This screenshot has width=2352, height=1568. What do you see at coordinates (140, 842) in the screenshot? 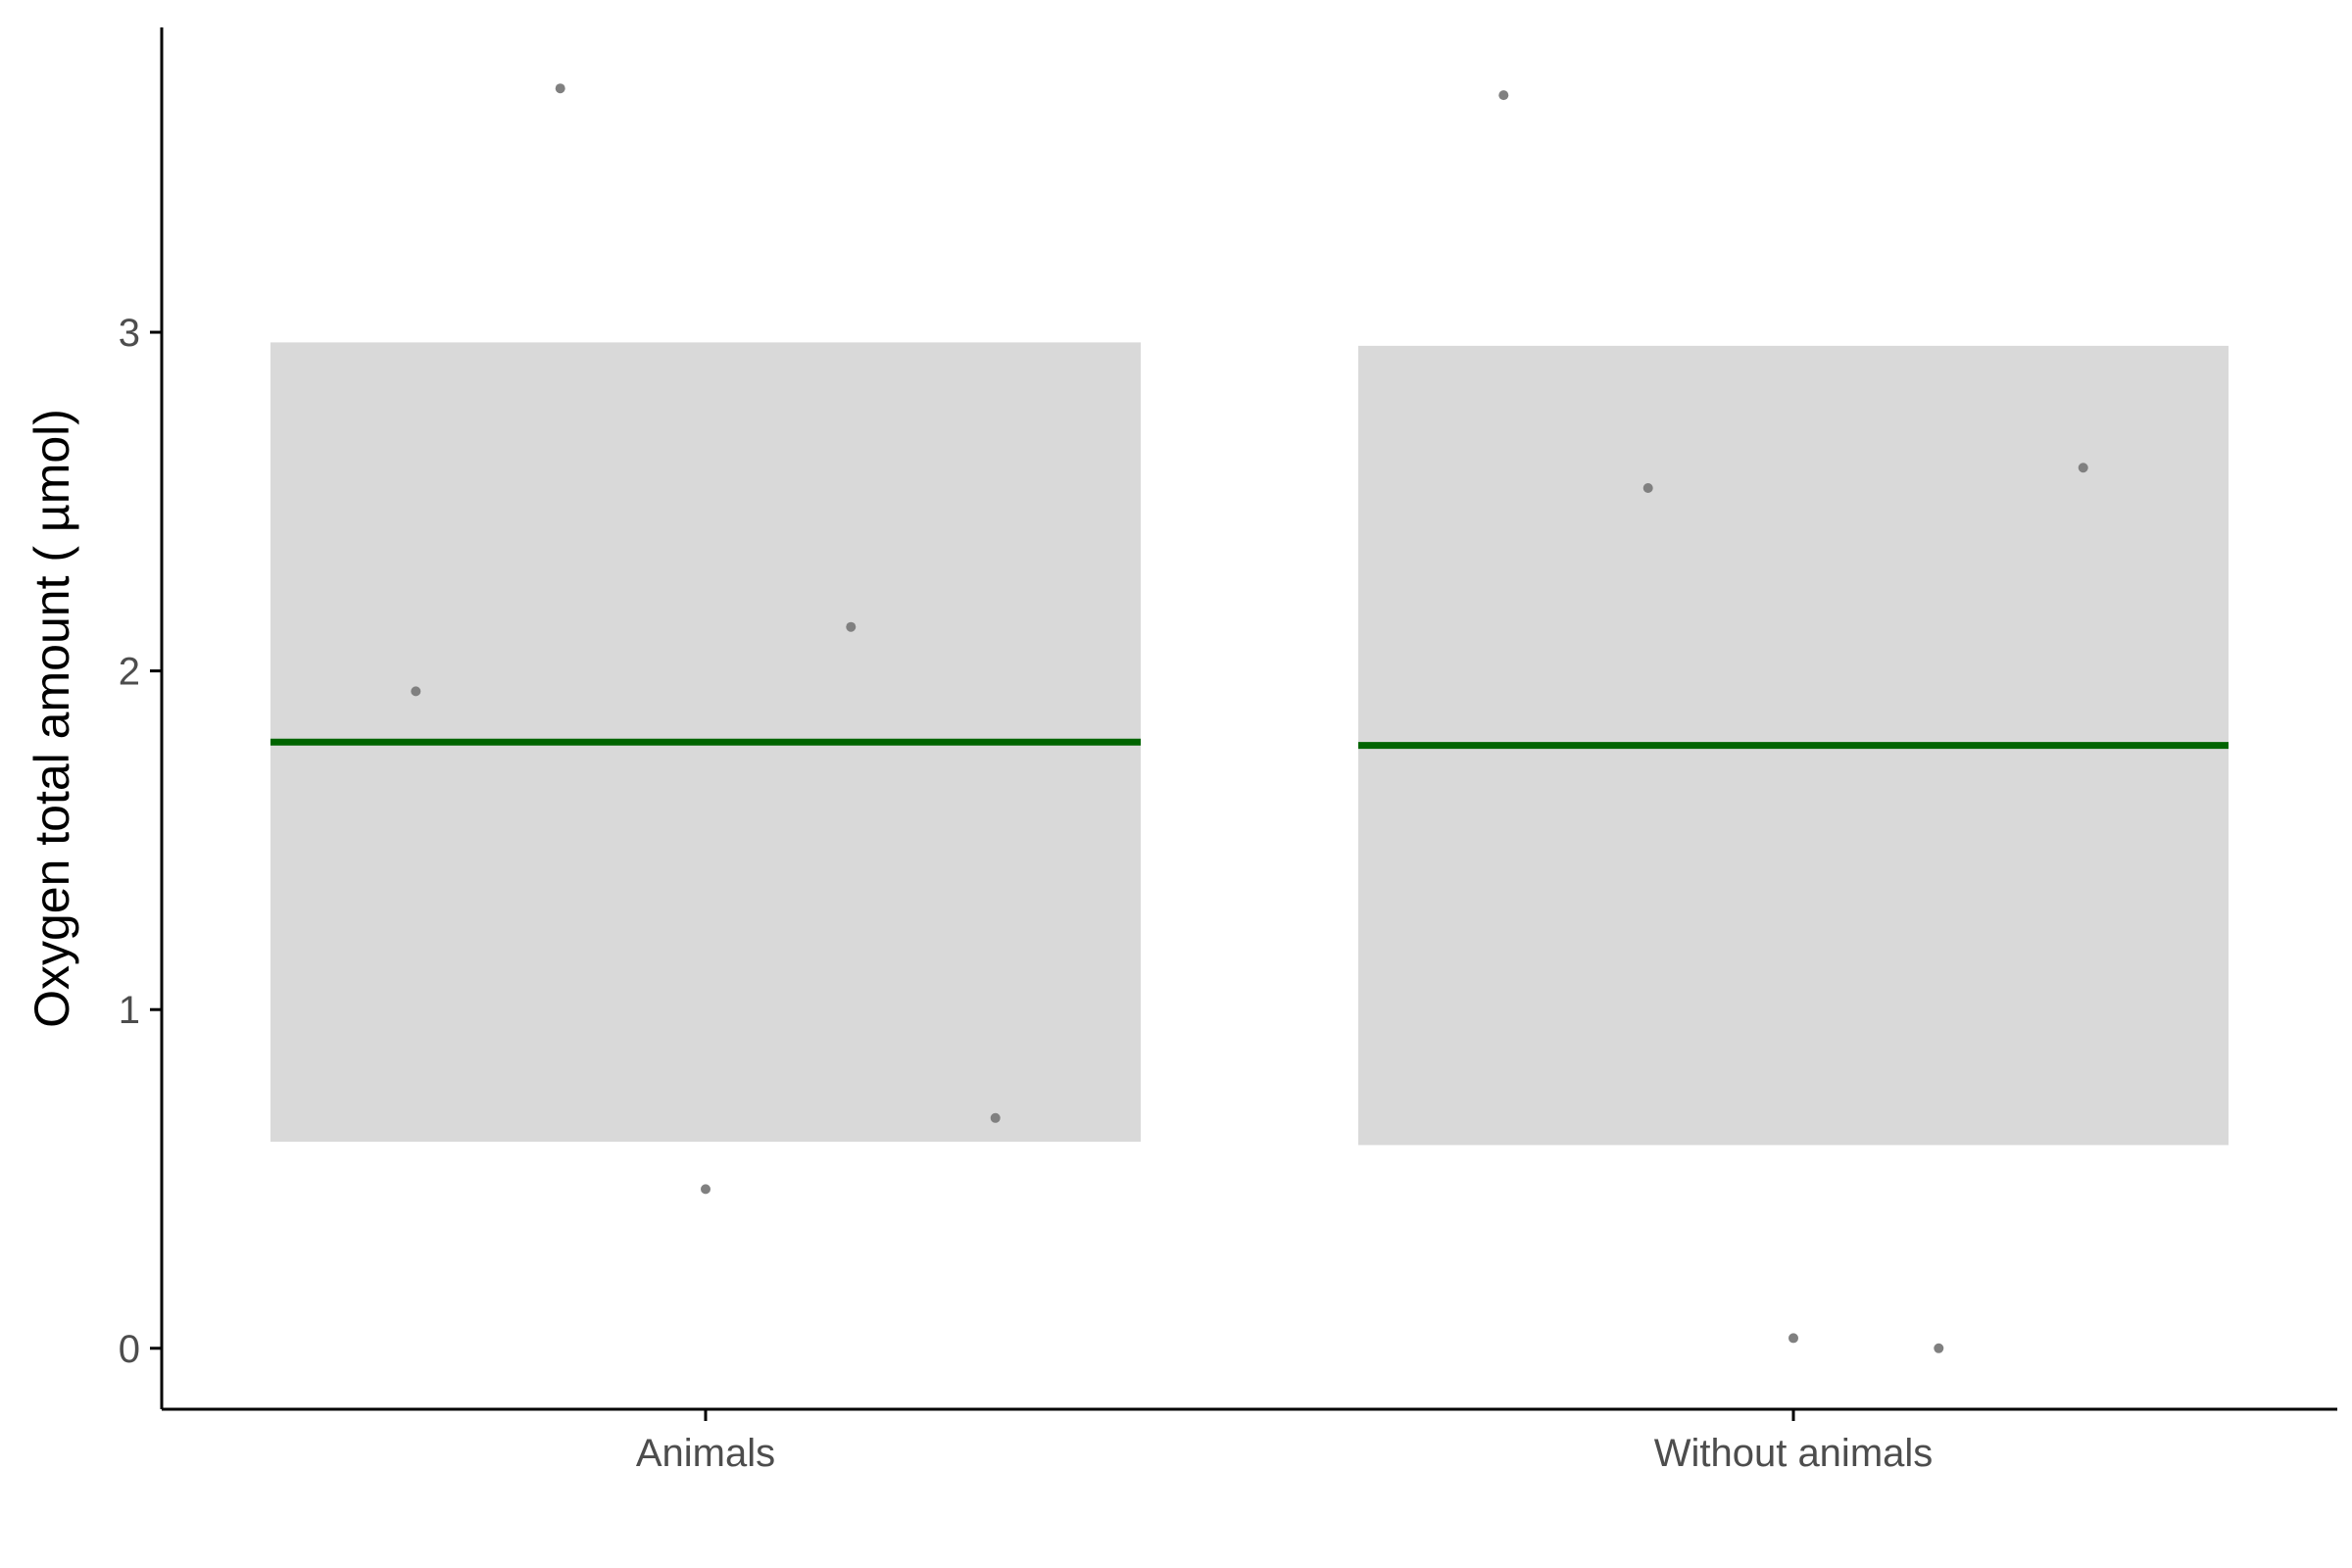
I see `y-ticks: 0 1 2 3` at bounding box center [140, 842].